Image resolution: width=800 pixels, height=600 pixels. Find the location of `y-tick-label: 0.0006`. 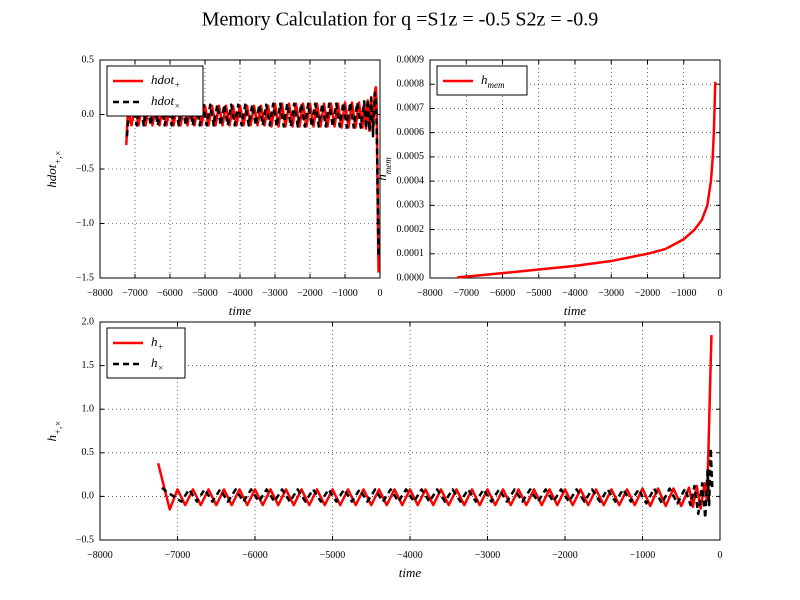

y-tick-label: 0.0006 is located at coordinates (411, 132).